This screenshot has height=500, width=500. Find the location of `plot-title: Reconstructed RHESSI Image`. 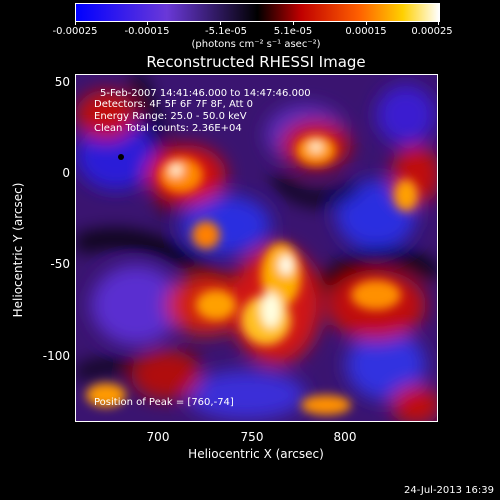

plot-title: Reconstructed RHESSI Image is located at coordinates (256, 62).